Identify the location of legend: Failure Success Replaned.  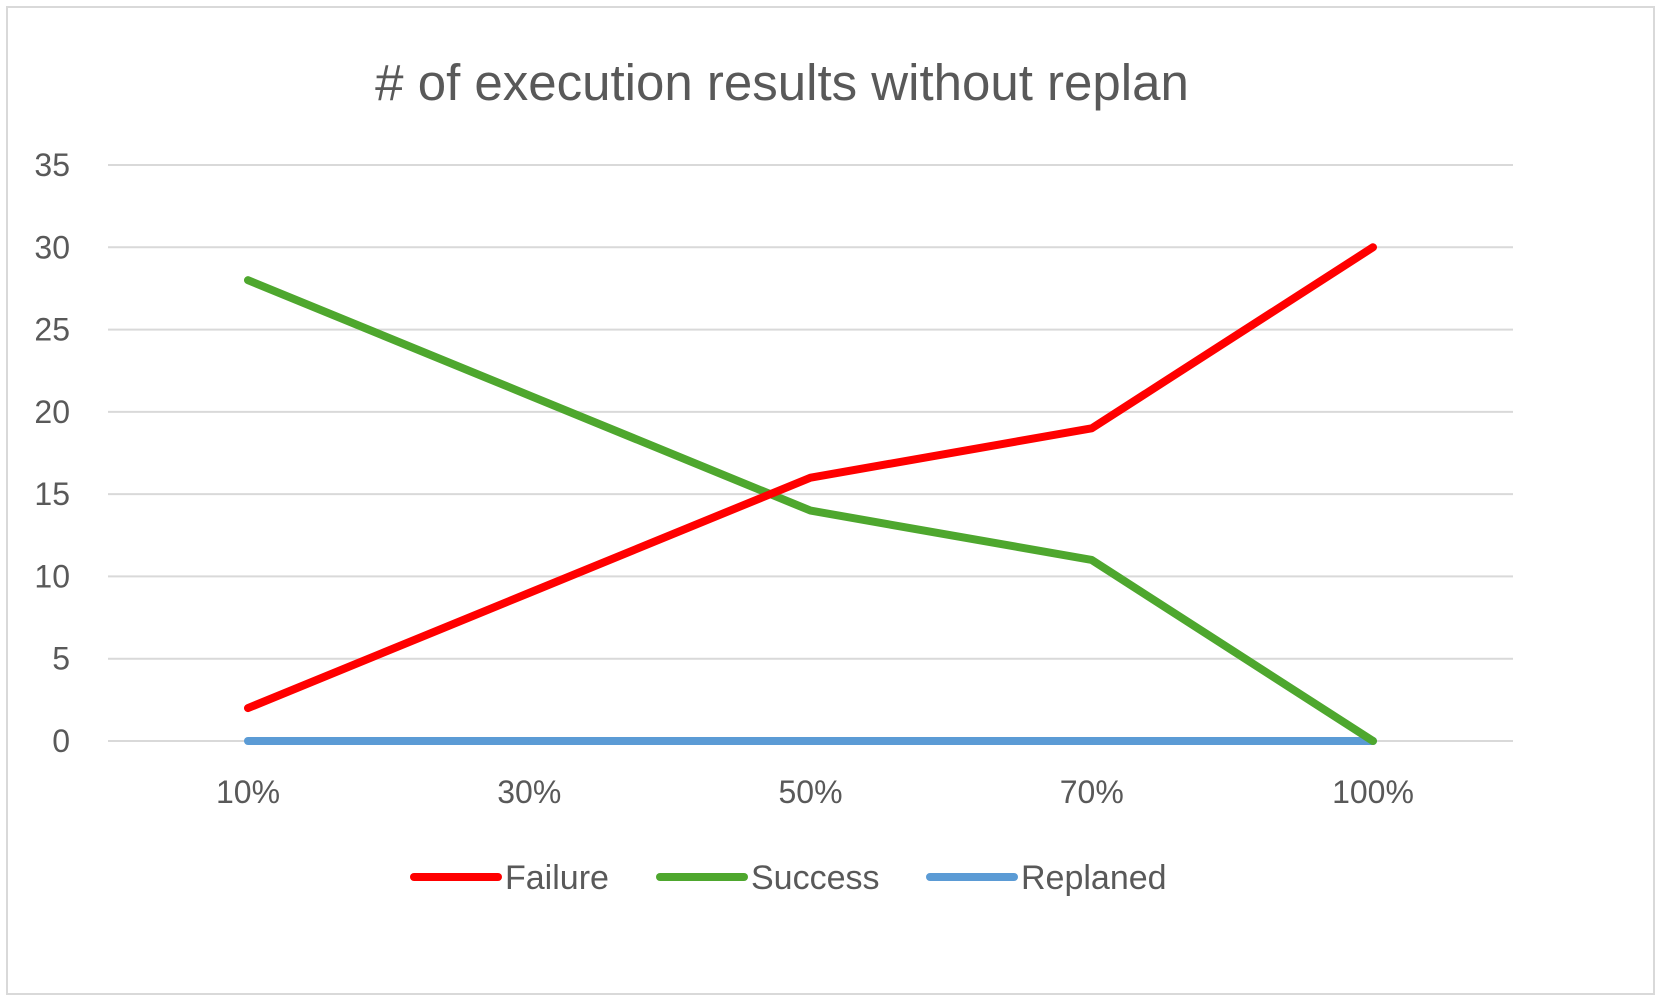
(788, 878).